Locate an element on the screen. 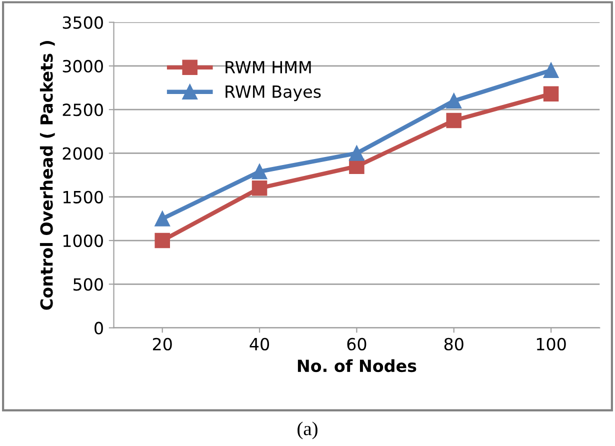 Image resolution: width=615 pixels, height=446 pixels. y-axis-title: Control Overhead ( Packets ) is located at coordinates (47, 175).